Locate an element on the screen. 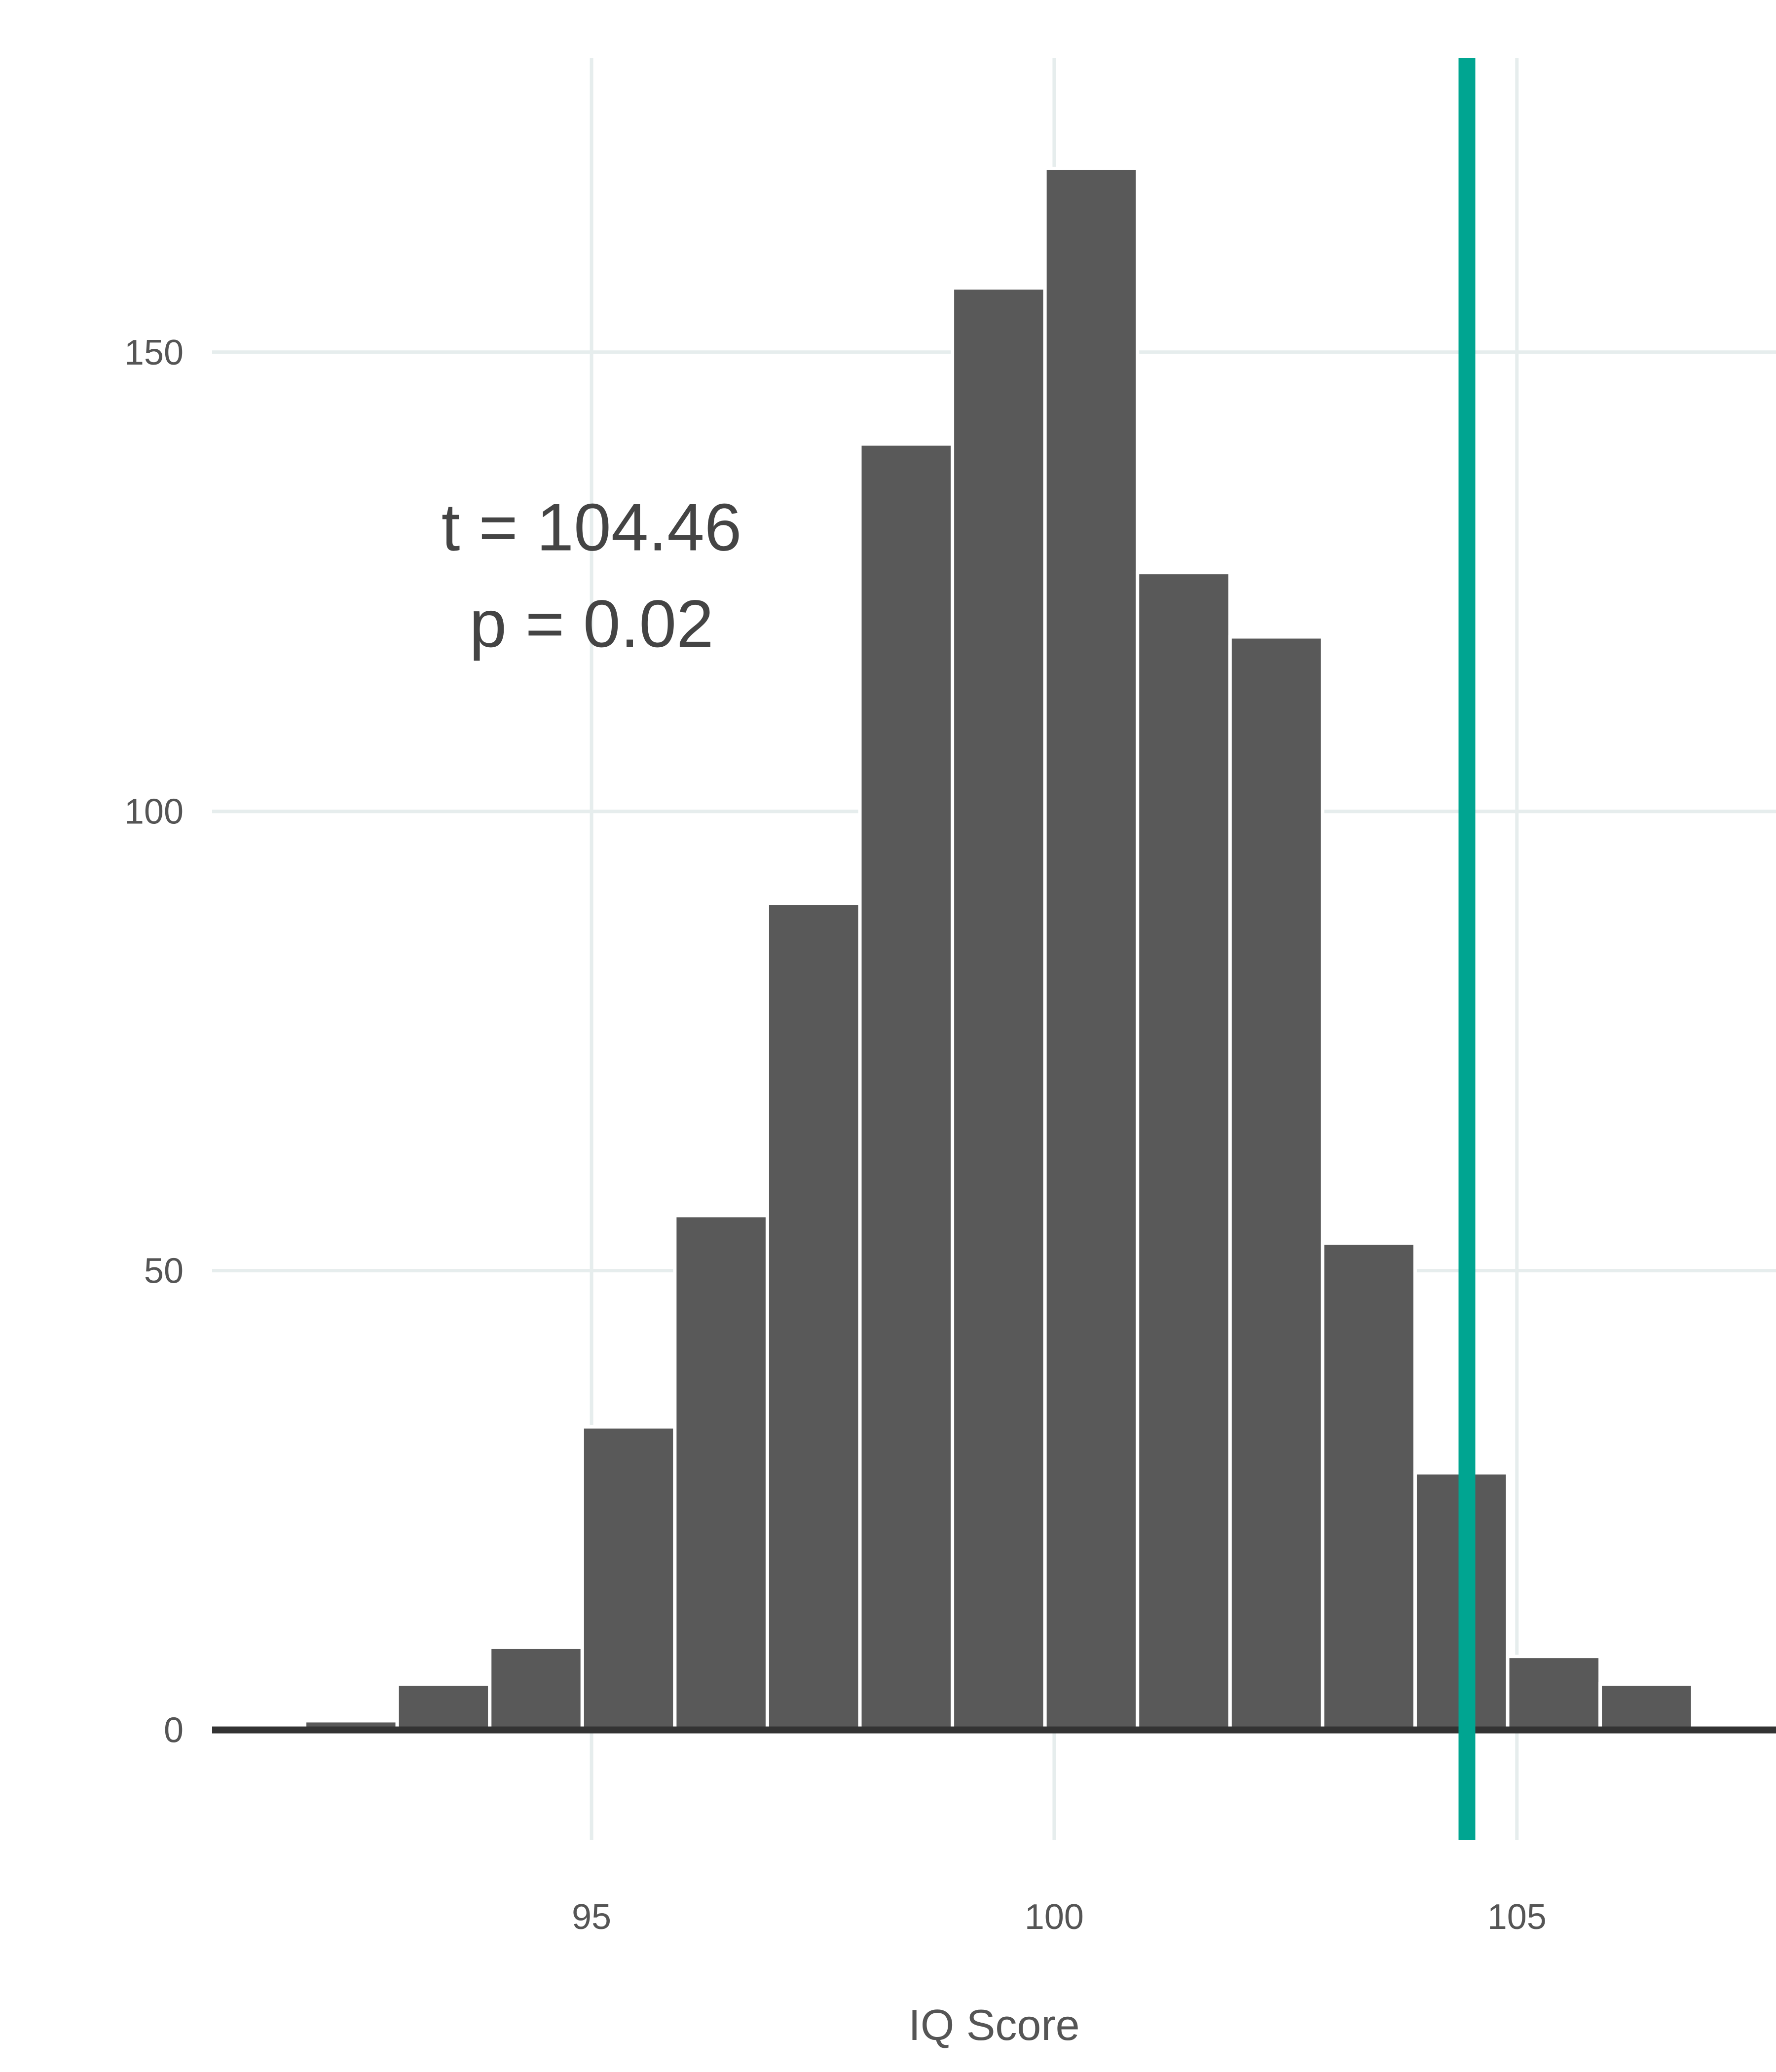 This screenshot has height=2072, width=1776. p-value-annotation: p = 0.02 is located at coordinates (591, 624).